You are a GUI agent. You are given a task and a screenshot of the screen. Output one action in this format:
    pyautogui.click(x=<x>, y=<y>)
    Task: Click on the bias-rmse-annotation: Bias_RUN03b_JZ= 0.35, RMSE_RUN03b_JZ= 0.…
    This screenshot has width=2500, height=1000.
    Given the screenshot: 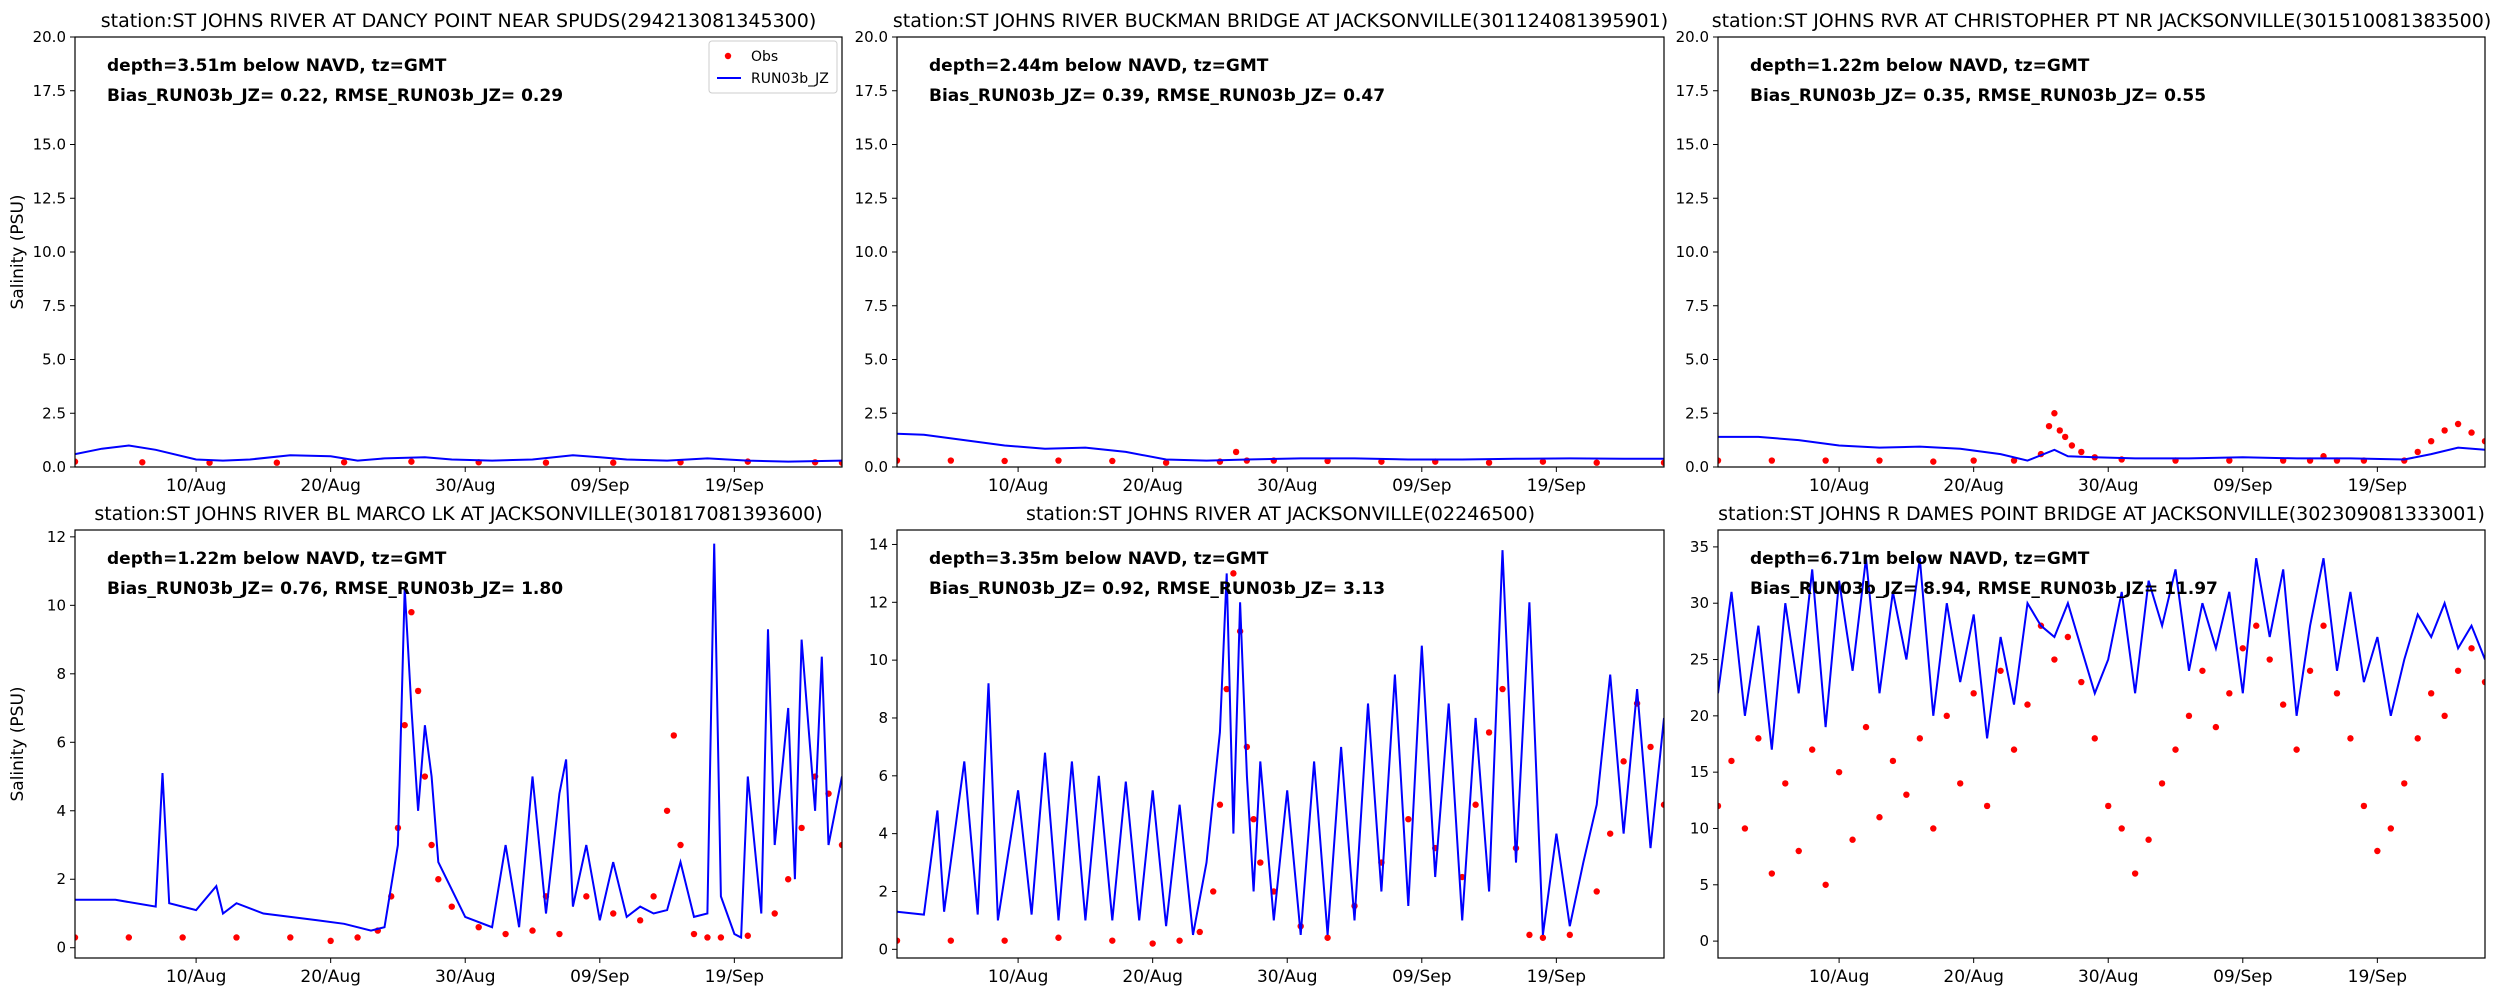 What is the action you would take?
    pyautogui.click(x=1978, y=96)
    